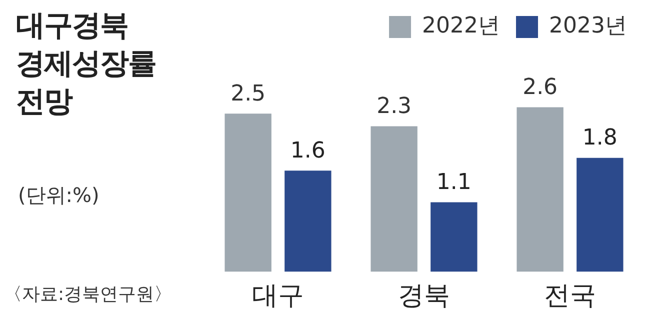 Image resolution: width=651 pixels, height=327 pixels. What do you see at coordinates (86, 63) in the screenshot?
I see `chart-title: 대구경북 경제성장률 전망` at bounding box center [86, 63].